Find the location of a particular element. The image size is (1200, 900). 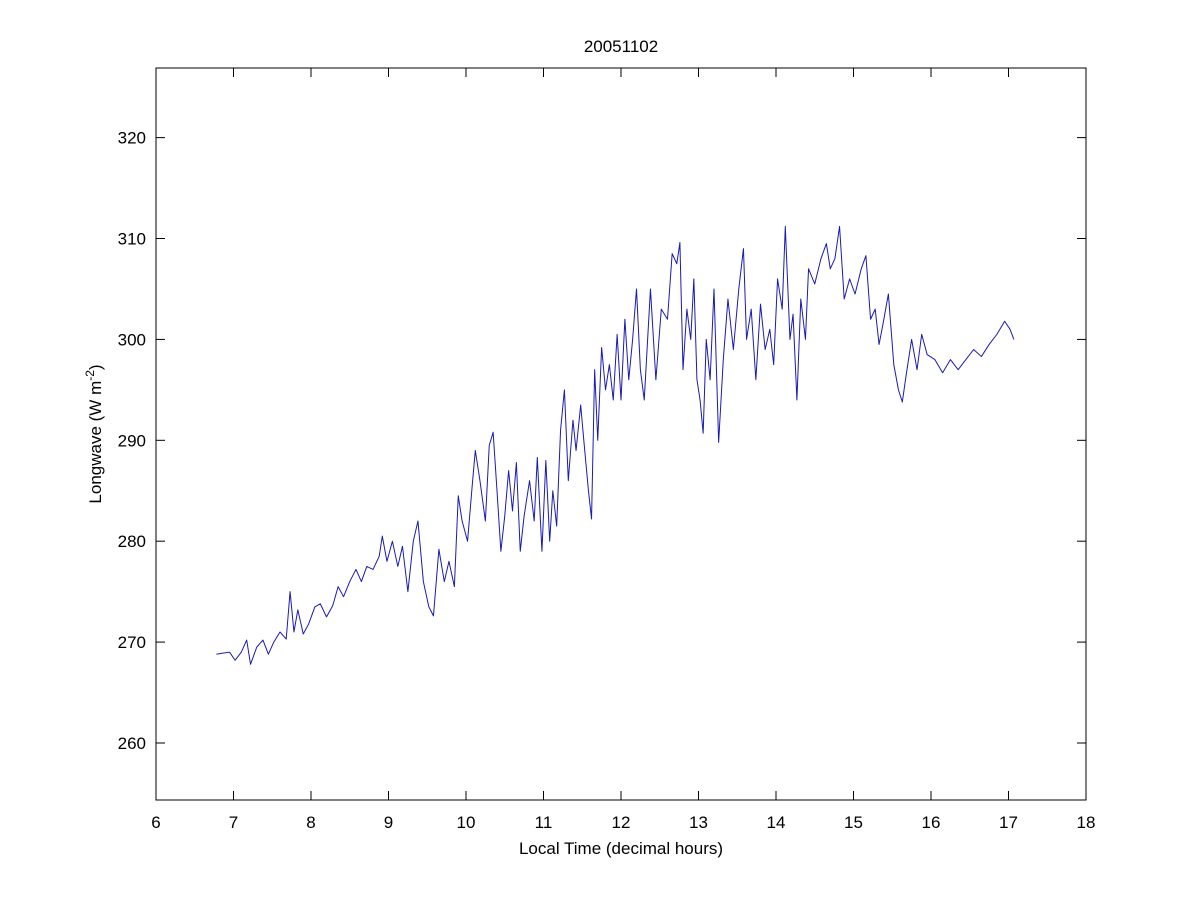

y-tick-label: 270 is located at coordinates (132, 642).